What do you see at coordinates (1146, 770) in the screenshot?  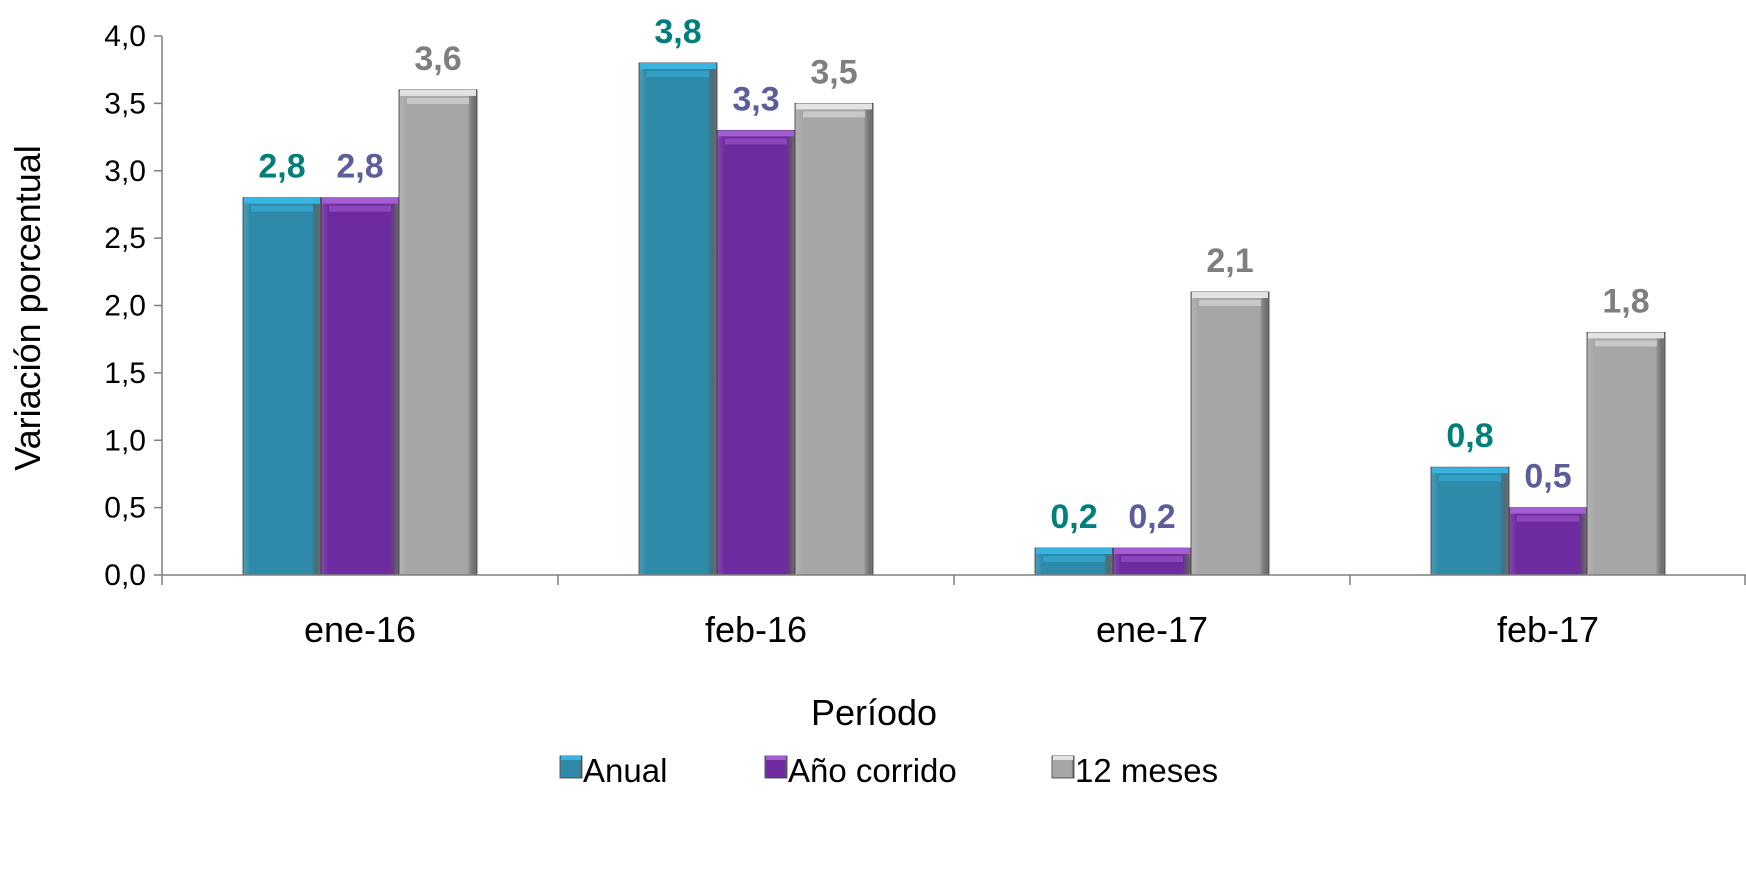 I see `legend-label: 12 meses` at bounding box center [1146, 770].